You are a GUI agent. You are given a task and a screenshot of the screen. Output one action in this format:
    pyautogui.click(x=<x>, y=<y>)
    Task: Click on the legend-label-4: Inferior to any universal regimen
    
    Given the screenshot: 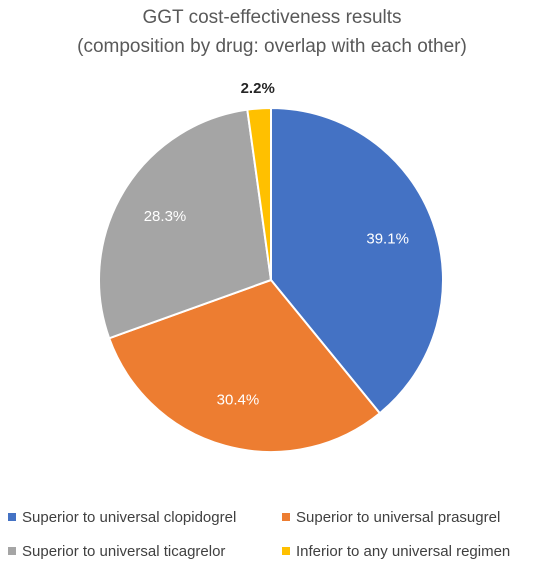 What is the action you would take?
    pyautogui.click(x=403, y=551)
    